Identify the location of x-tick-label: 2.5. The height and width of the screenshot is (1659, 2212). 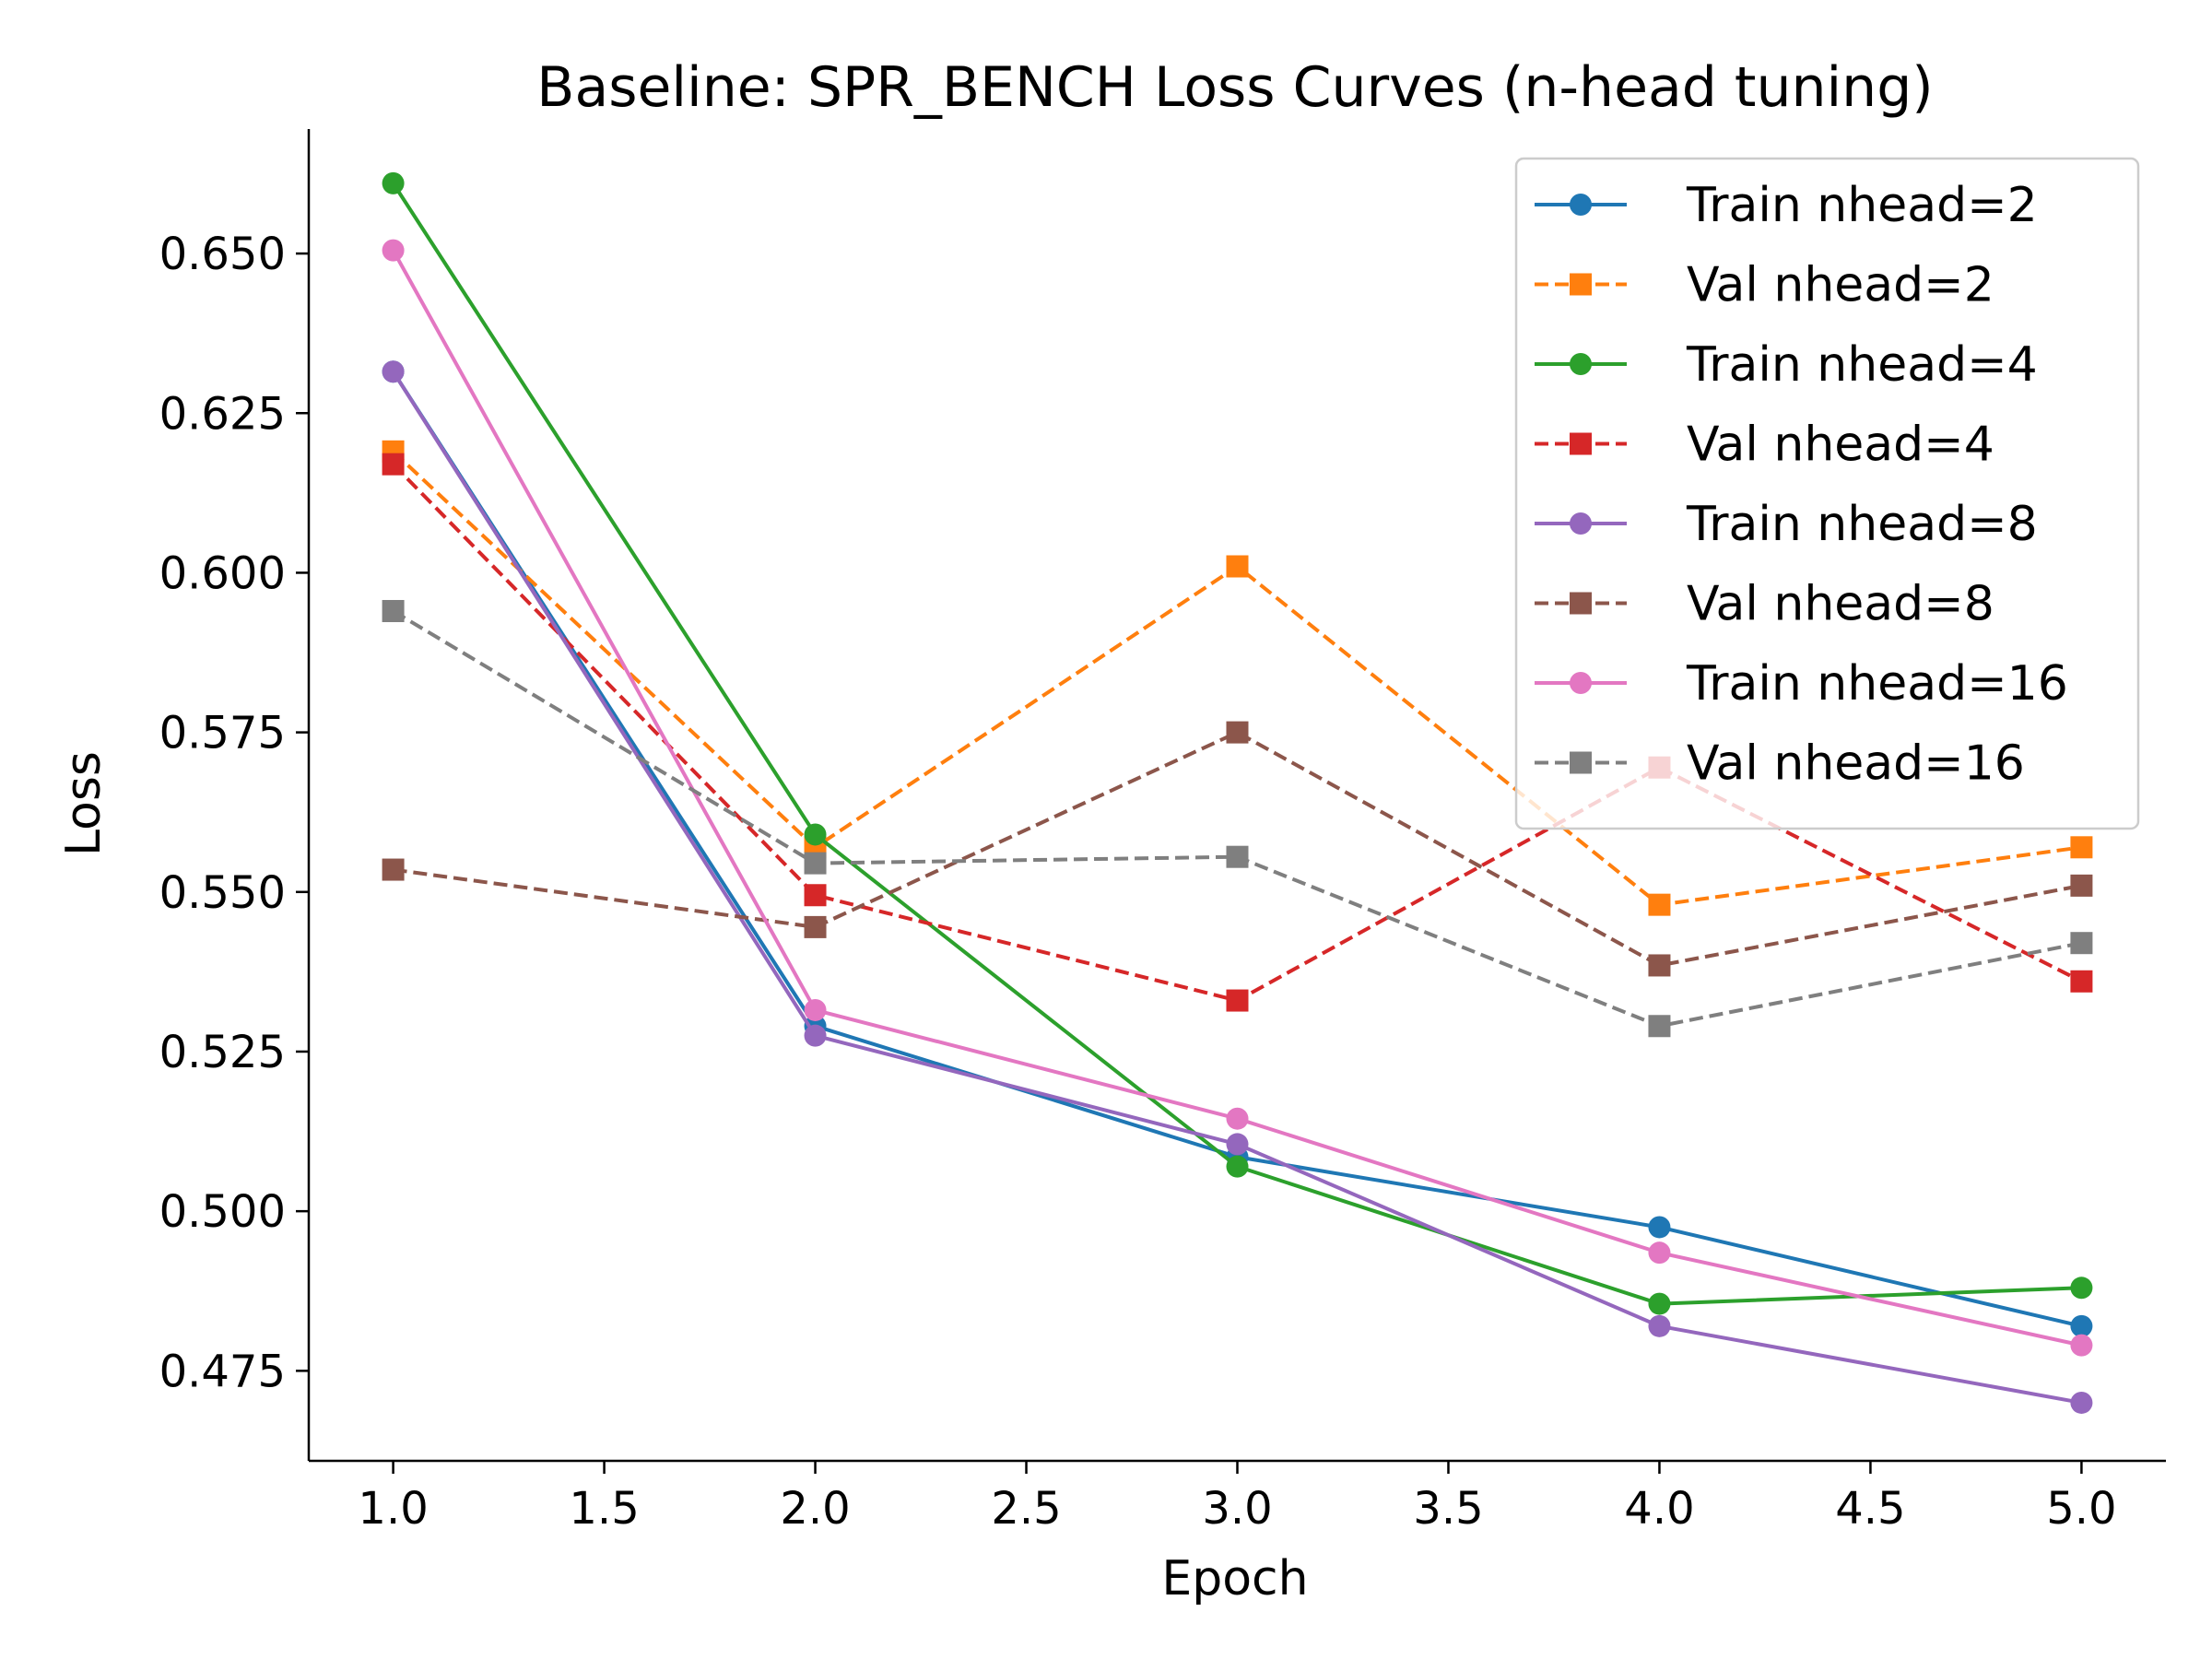
(1026, 1509).